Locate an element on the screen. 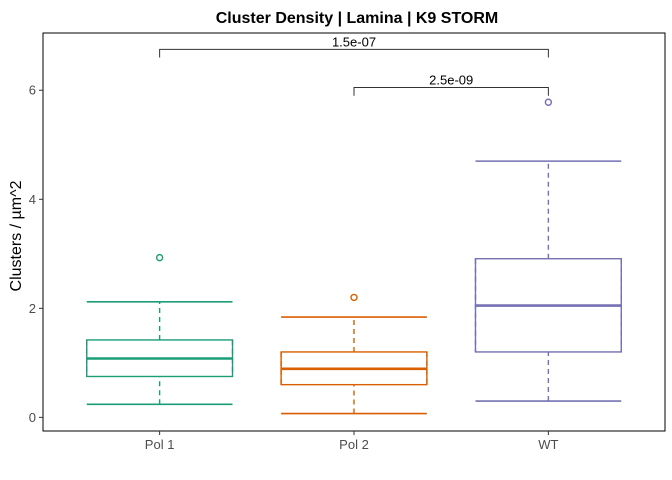 The height and width of the screenshot is (480, 672). y-tick-label: 2 is located at coordinates (32, 308).